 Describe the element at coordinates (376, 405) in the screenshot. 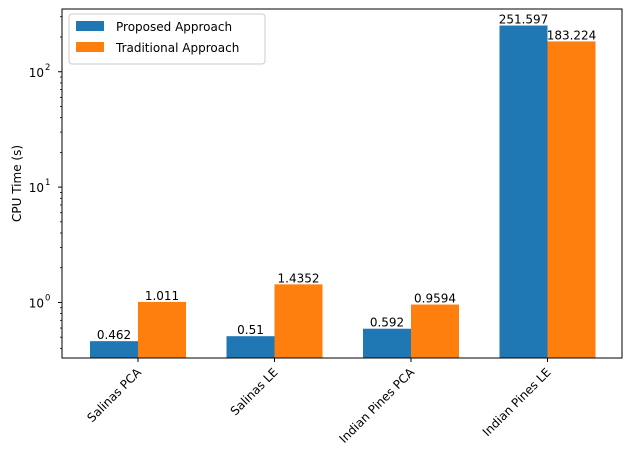

I see `x-tick-label: Indian Pines PCA` at that location.